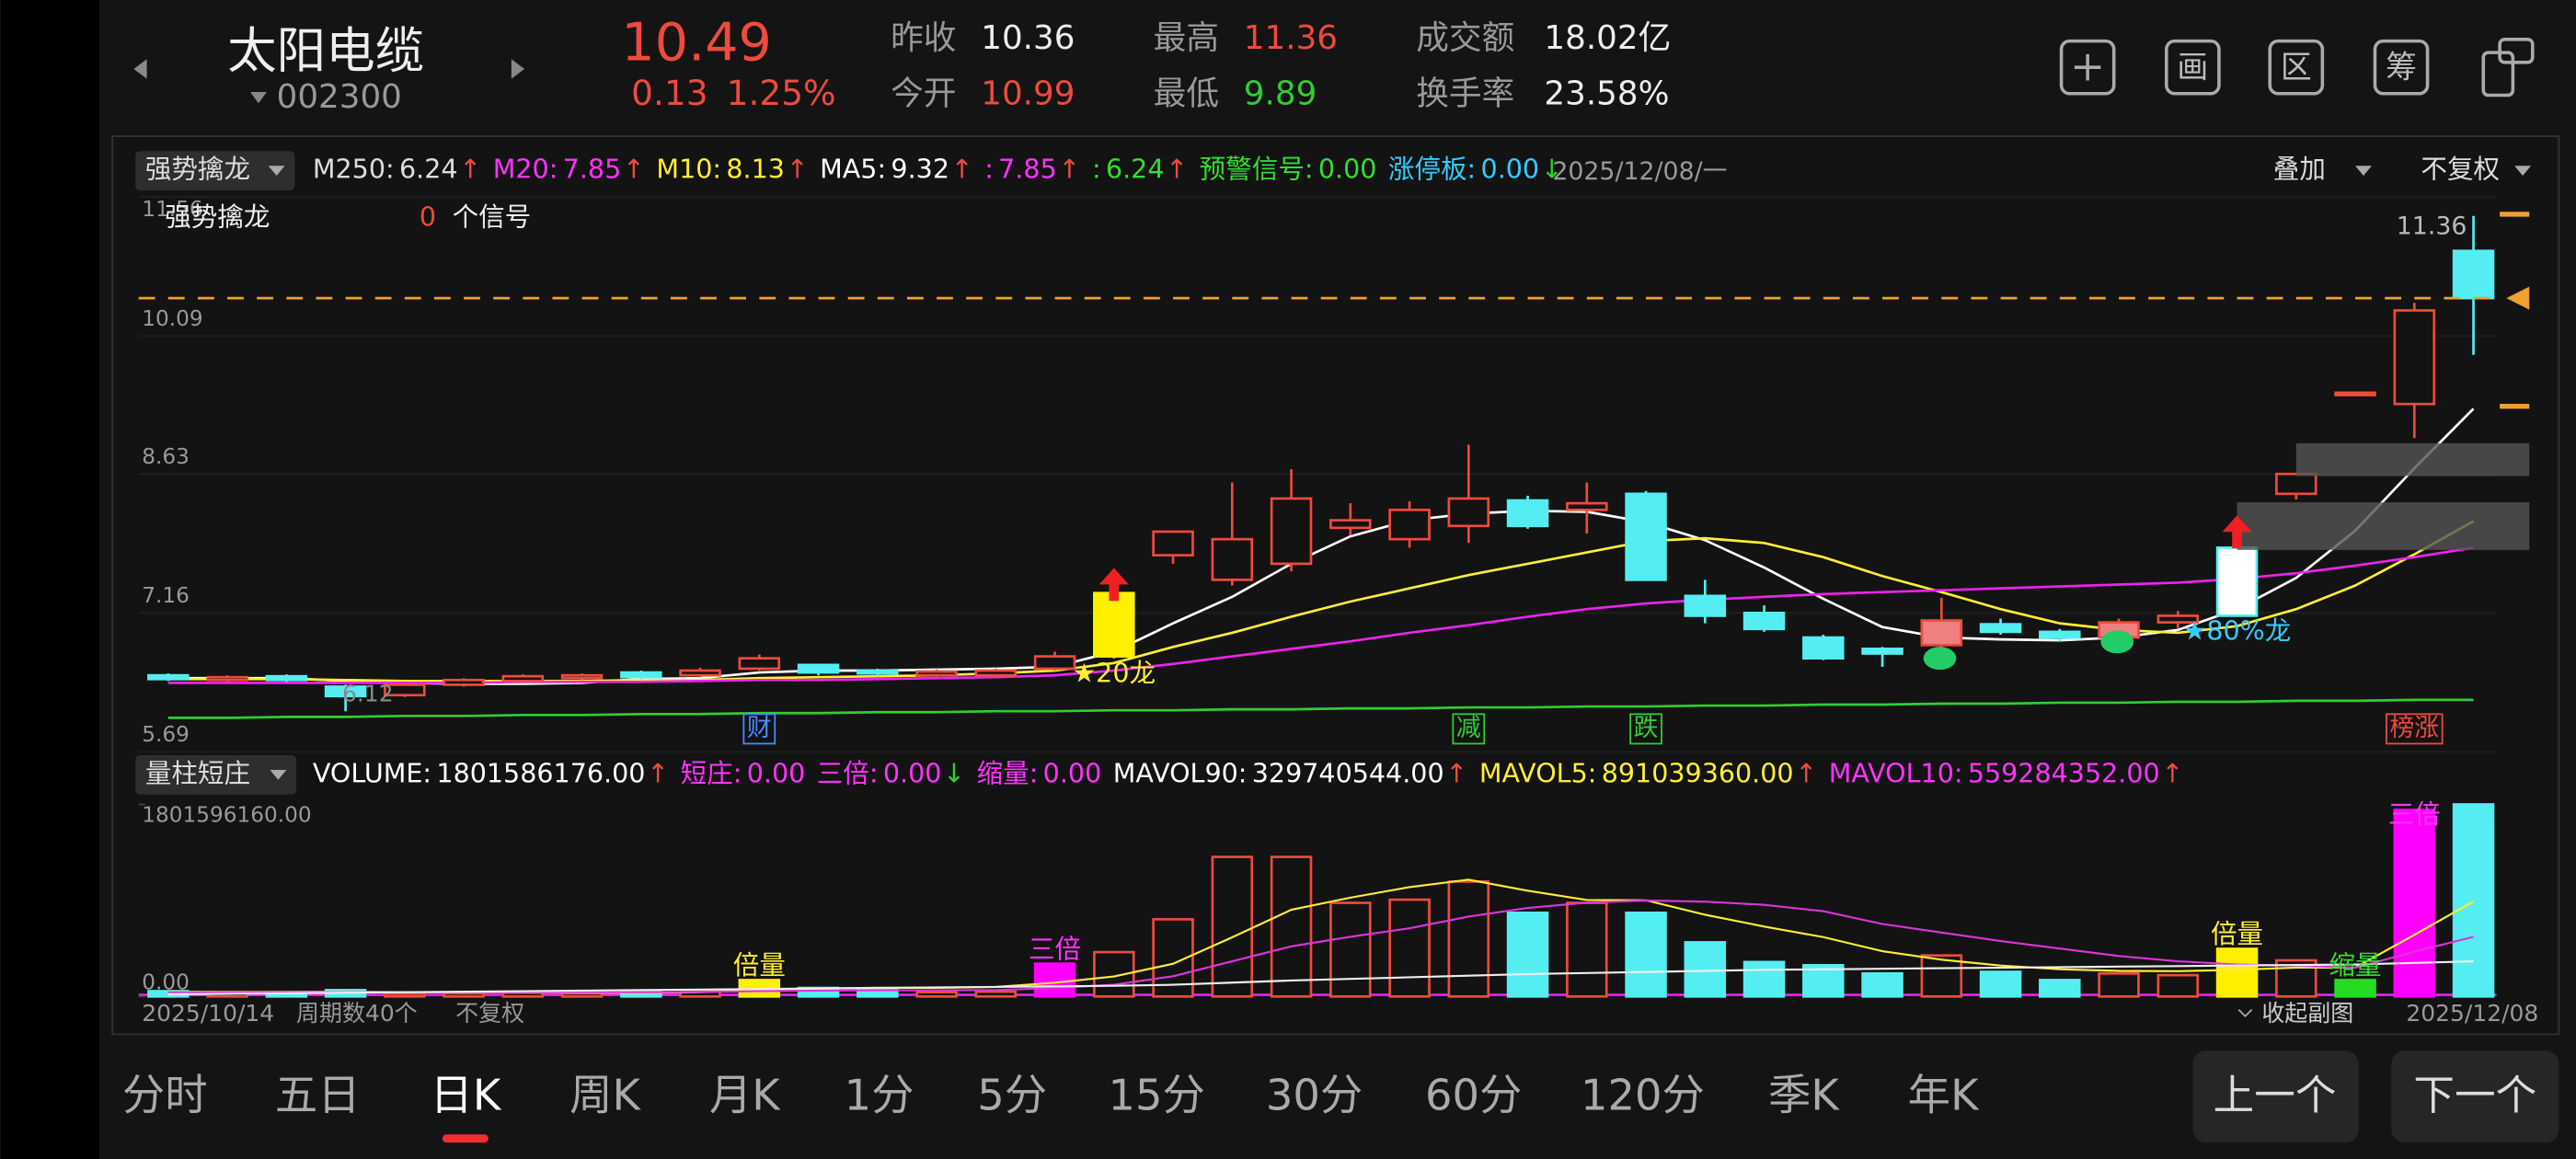 This screenshot has width=2576, height=1159. Describe the element at coordinates (1114, 673) in the screenshot. I see `signal-label: ★20龙` at that location.